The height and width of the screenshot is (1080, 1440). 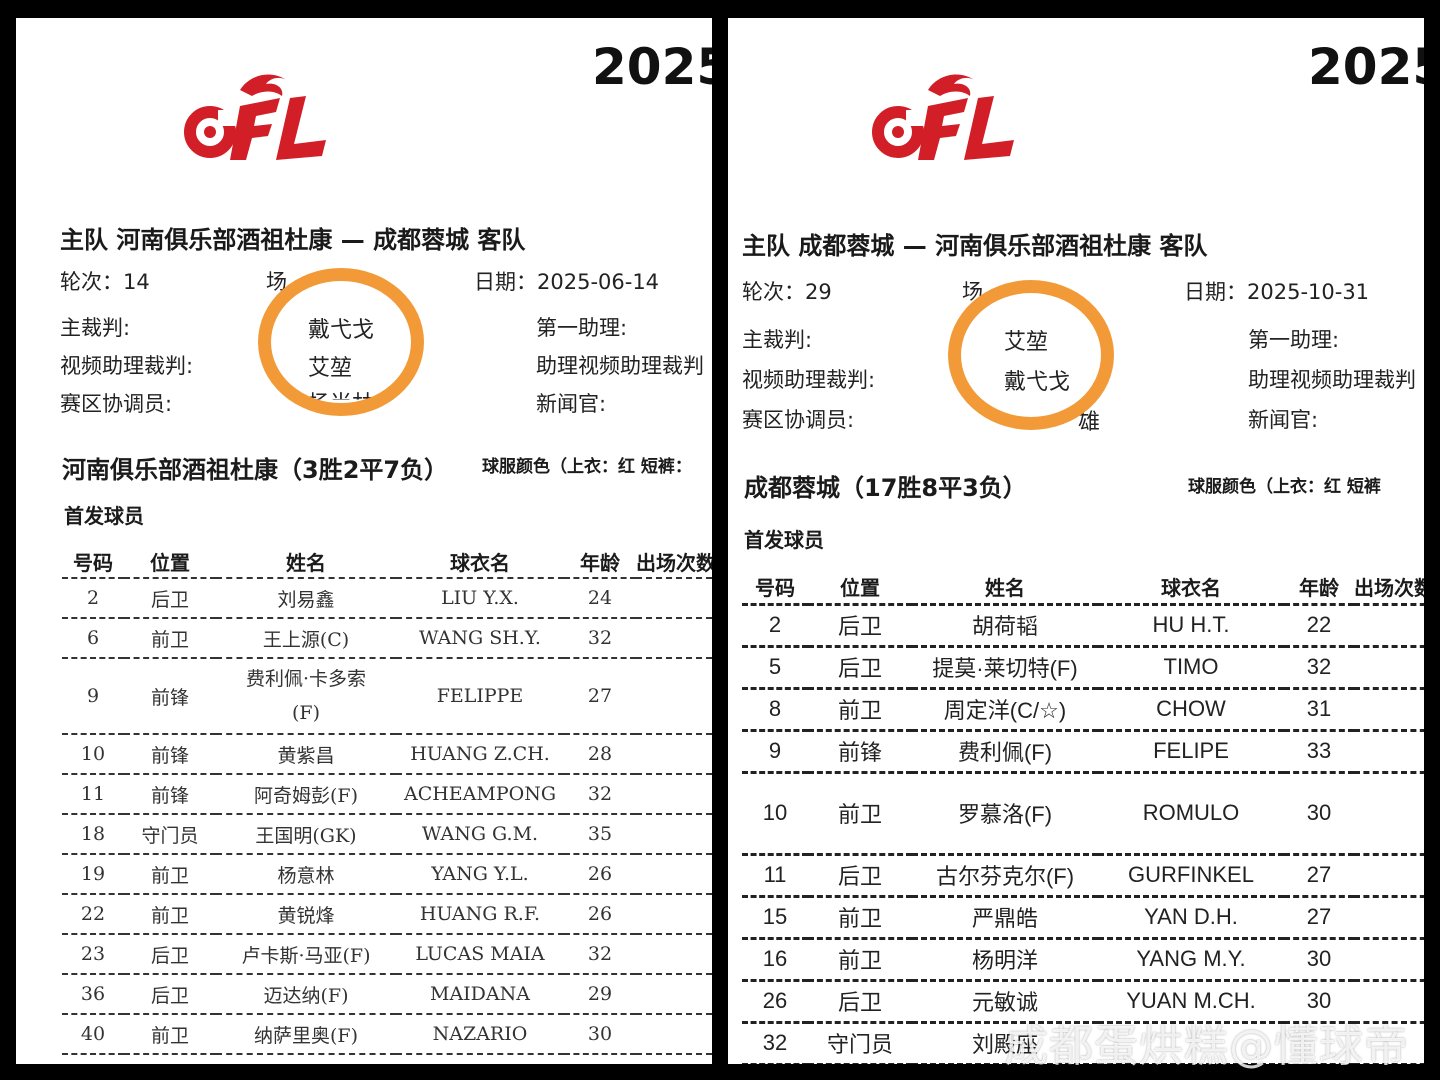 I want to click on cell-appearances: 9/6, so click(x=674, y=696).